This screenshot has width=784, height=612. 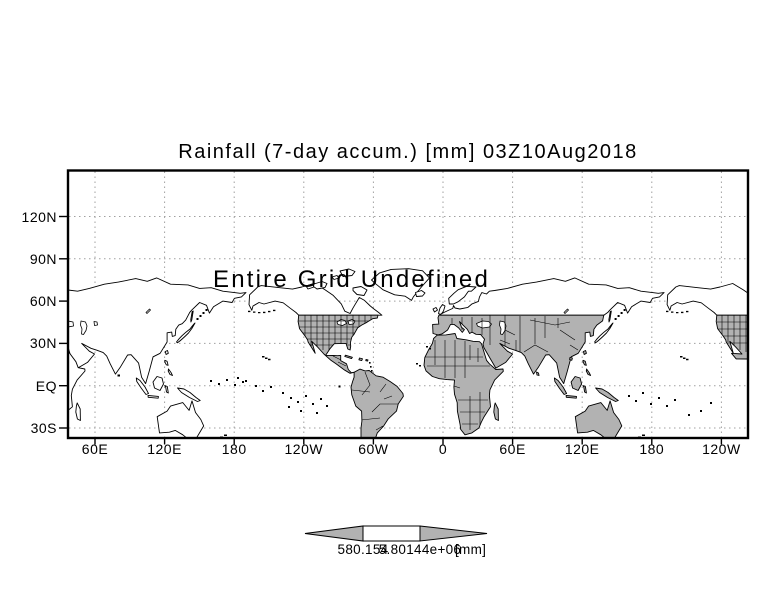 What do you see at coordinates (582, 449) in the screenshot?
I see `lon-label-8: 120E` at bounding box center [582, 449].